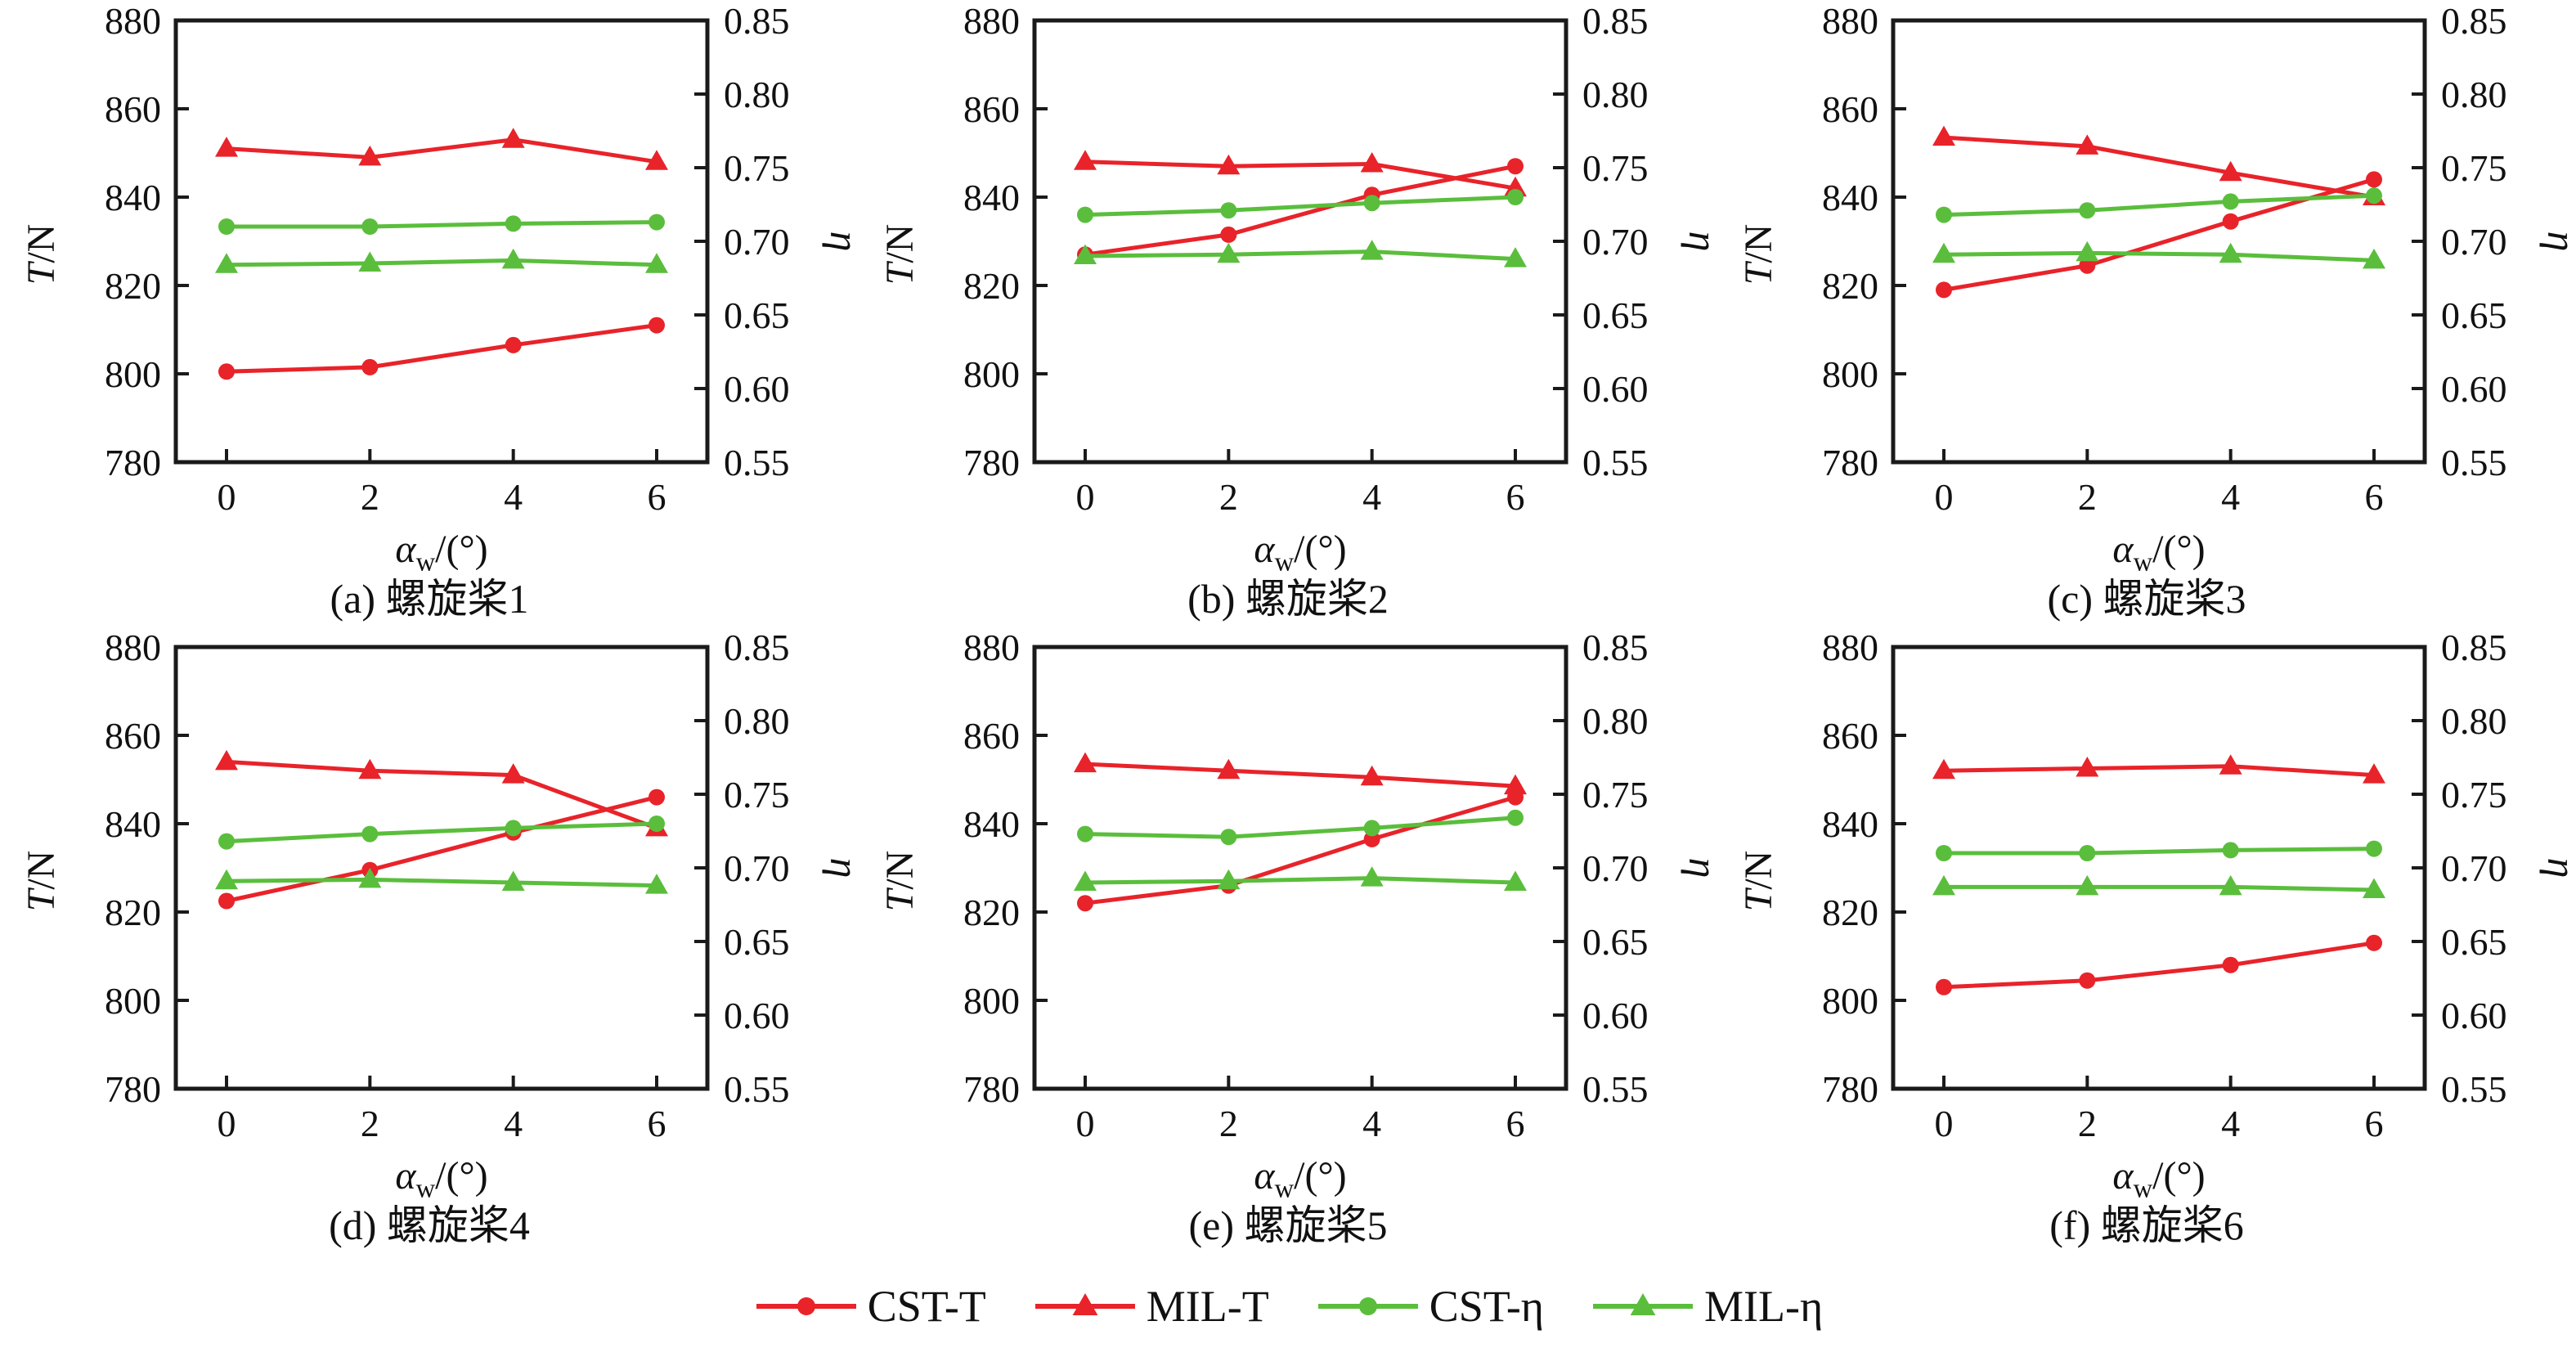 Image resolution: width=2576 pixels, height=1366 pixels. Describe the element at coordinates (430, 599) in the screenshot. I see `chart-caption-a: (a) 螺旋桨1` at that location.